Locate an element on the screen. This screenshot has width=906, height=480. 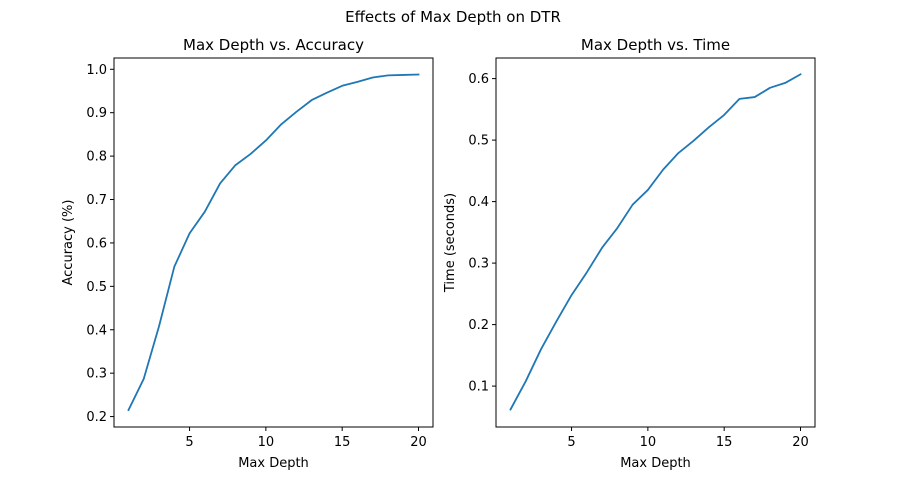
accuracy-y-axis-label: Accuracy (%) is located at coordinates (68, 243).